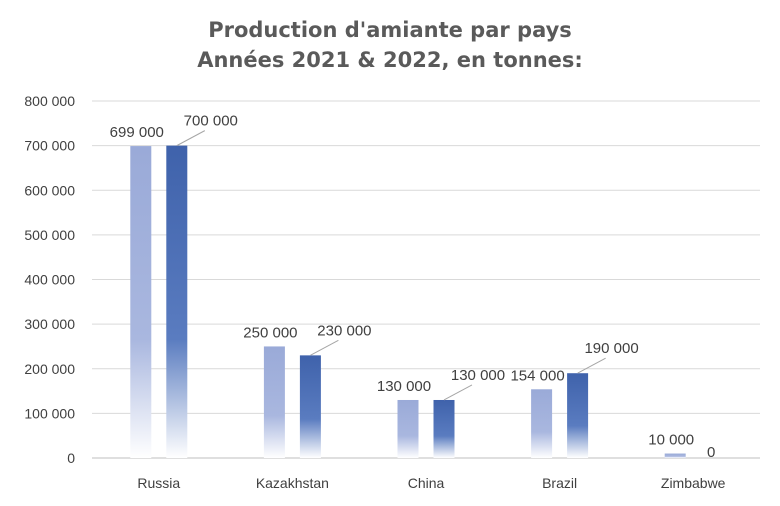  Describe the element at coordinates (158, 483) in the screenshot. I see `x-tick-label: Russia` at that location.